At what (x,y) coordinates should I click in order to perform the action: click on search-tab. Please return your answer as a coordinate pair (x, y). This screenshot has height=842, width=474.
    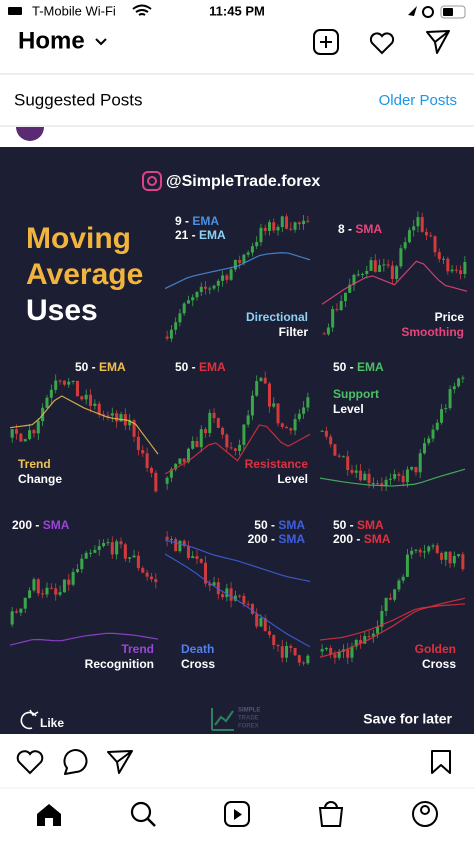
    Looking at the image, I should click on (141, 812).